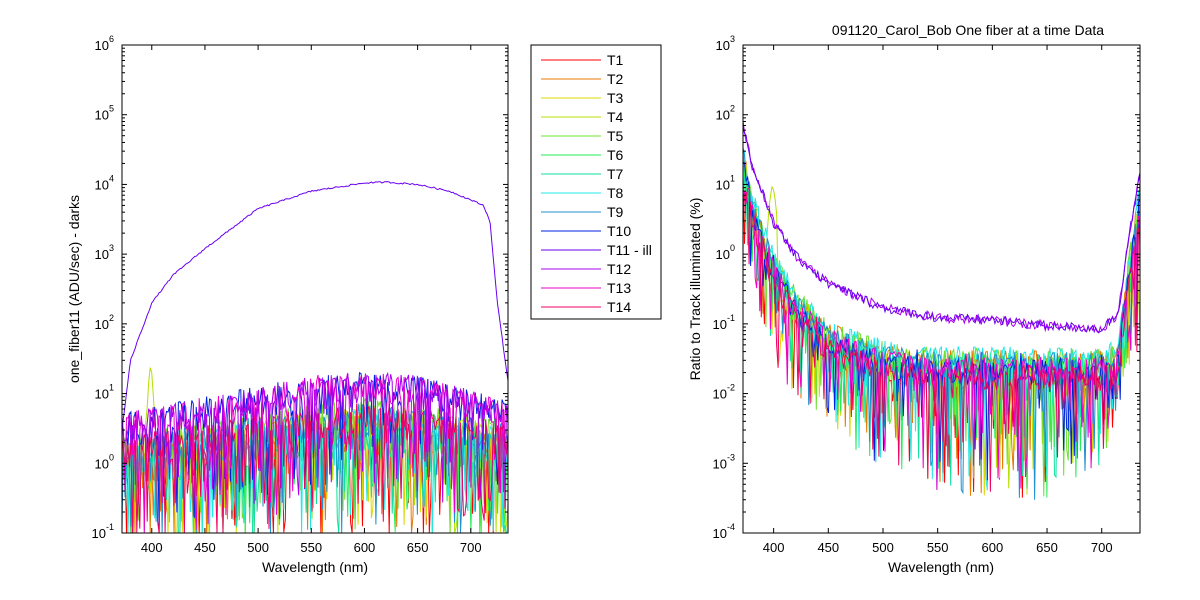 The image size is (1200, 600). What do you see at coordinates (619, 269) in the screenshot?
I see `legend-label: T12` at bounding box center [619, 269].